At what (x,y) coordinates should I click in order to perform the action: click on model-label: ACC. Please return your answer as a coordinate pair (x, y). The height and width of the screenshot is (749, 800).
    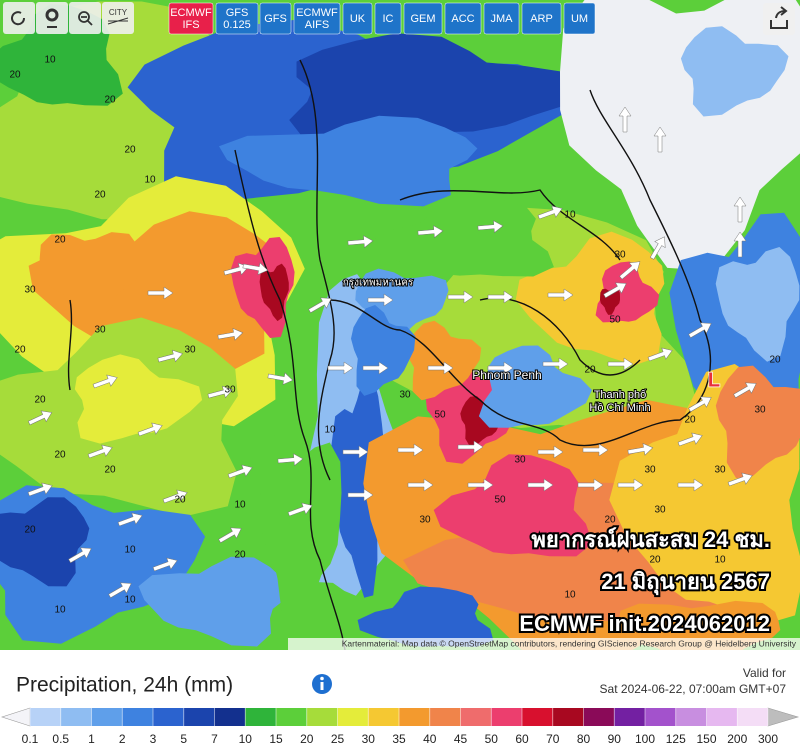
    Looking at the image, I should click on (462, 19).